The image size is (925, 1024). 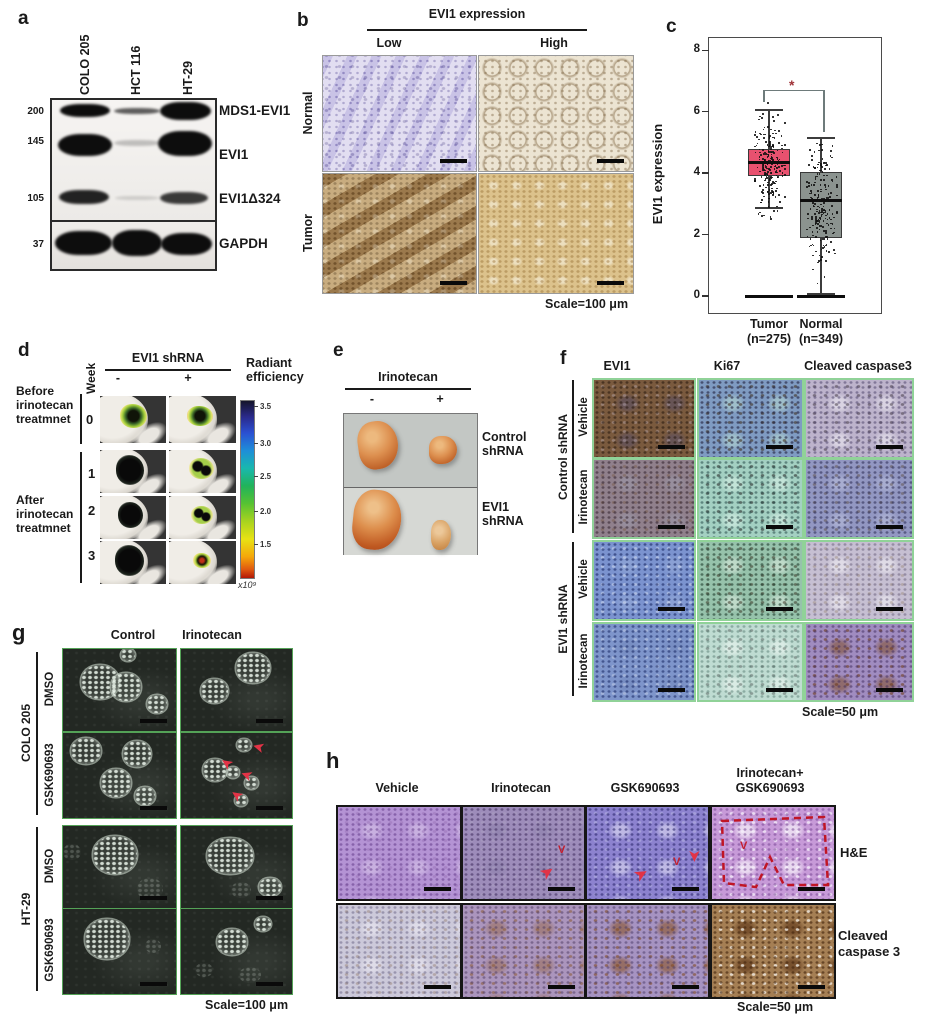 What do you see at coordinates (247, 489) in the screenshot?
I see `radiant-efficiency-colorbar` at bounding box center [247, 489].